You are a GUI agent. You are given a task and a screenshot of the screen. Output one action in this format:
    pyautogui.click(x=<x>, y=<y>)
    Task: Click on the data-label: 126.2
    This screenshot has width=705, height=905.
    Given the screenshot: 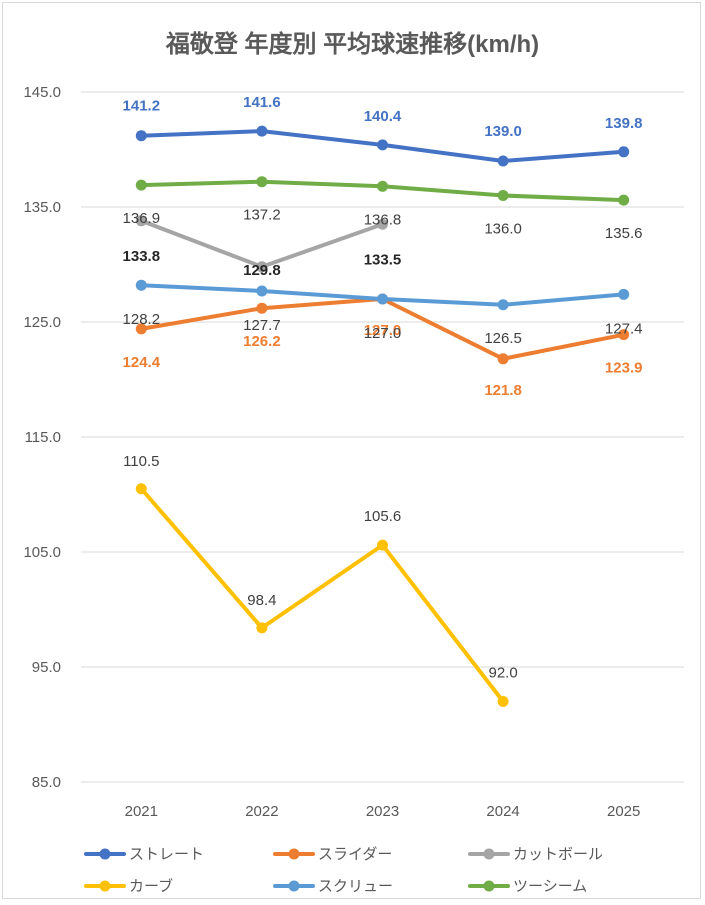 What is the action you would take?
    pyautogui.click(x=262, y=341)
    